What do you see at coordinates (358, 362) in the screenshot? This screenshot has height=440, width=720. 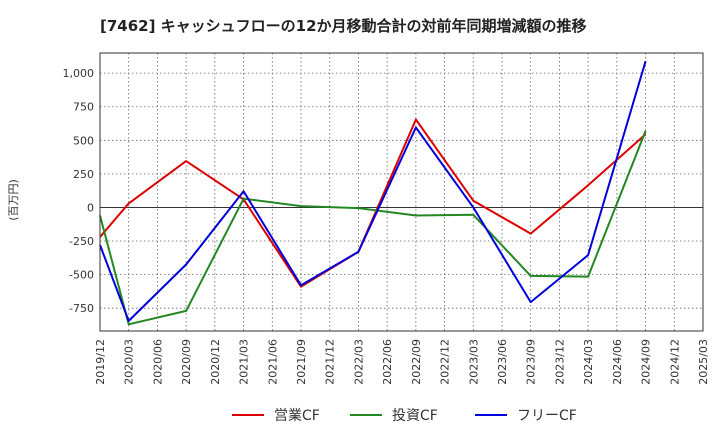 I see `x-tick-label: 2022/03` at bounding box center [358, 362].